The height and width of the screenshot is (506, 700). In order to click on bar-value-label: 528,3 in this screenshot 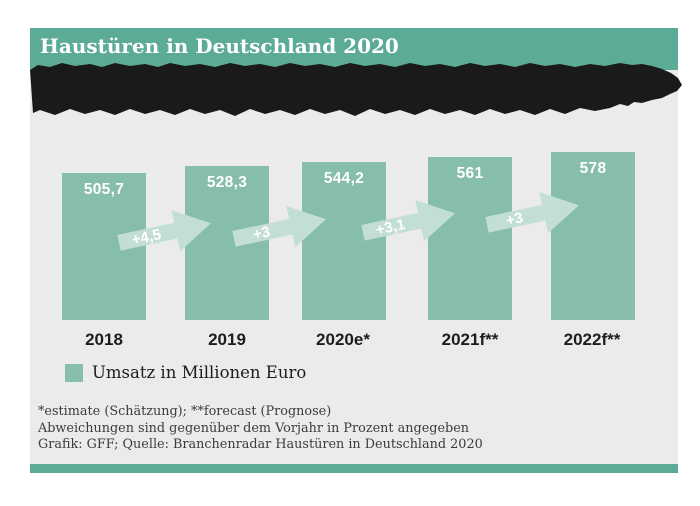, I will do `click(227, 182)`.